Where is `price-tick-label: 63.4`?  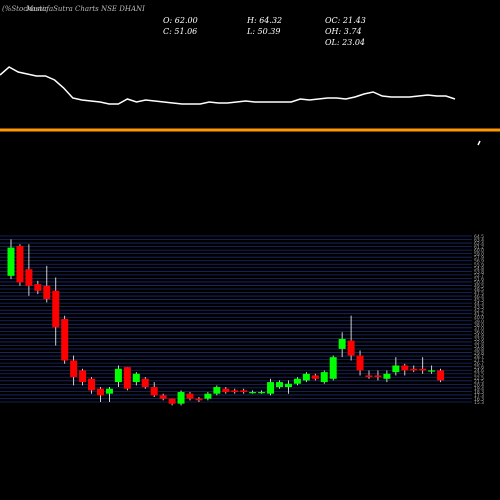 price-tick-label: 63.4 is located at coordinates (479, 241).